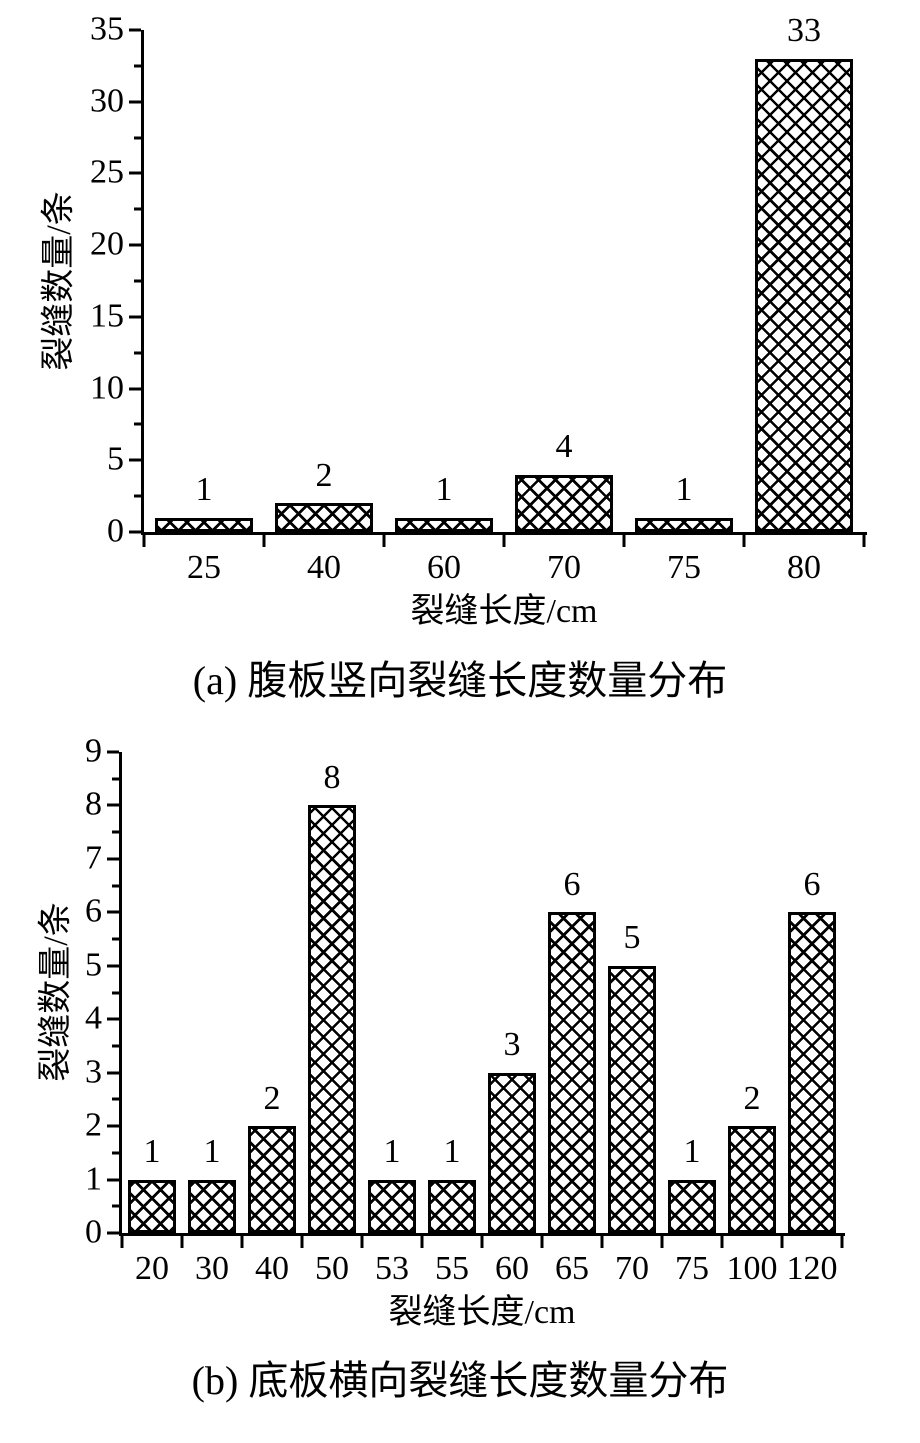 Image resolution: width=920 pixels, height=1443 pixels. Describe the element at coordinates (632, 1268) in the screenshot. I see `x-tick-label: 70` at that location.